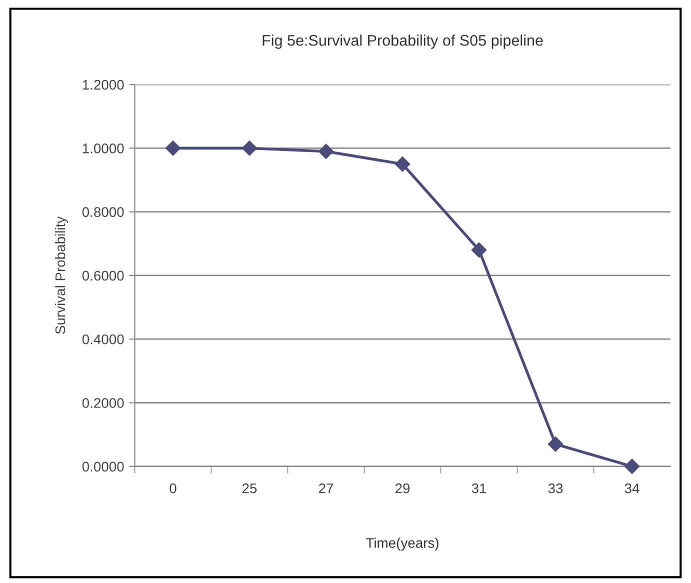 The image size is (691, 583). Describe the element at coordinates (103, 149) in the screenshot. I see `y-tick-label: 1.0000` at that location.